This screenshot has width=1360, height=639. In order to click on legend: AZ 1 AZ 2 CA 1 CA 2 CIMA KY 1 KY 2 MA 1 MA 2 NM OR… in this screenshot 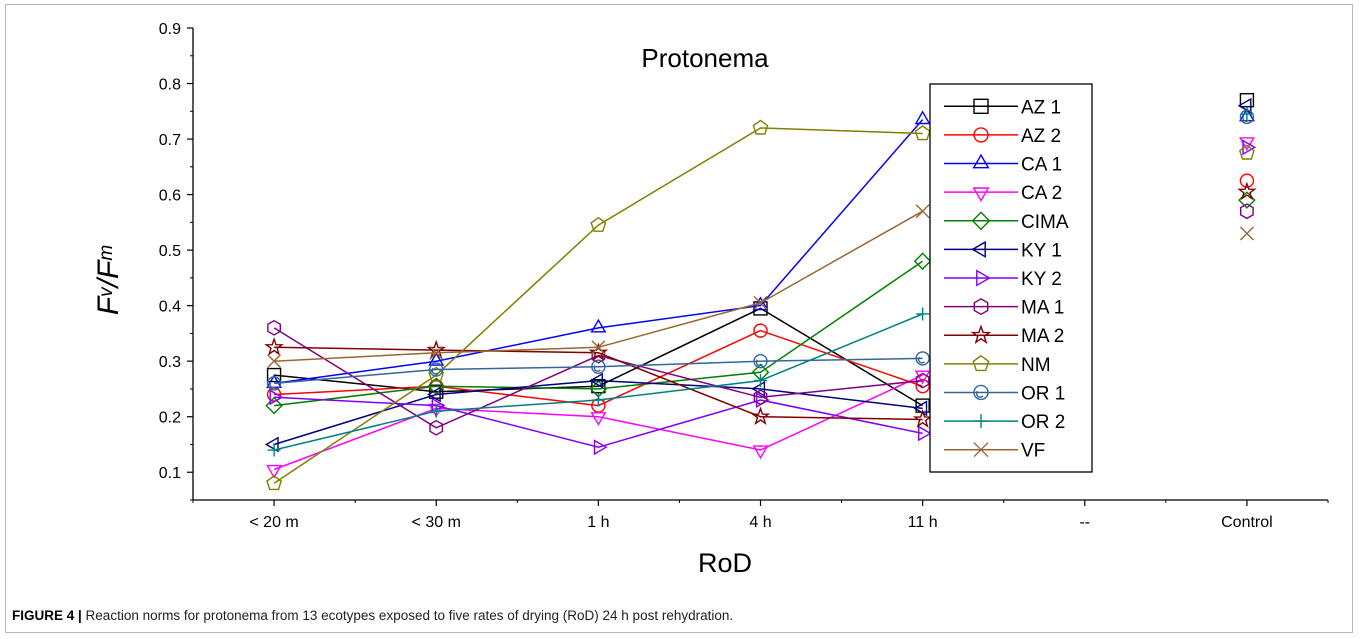, I will do `click(1011, 278)`.